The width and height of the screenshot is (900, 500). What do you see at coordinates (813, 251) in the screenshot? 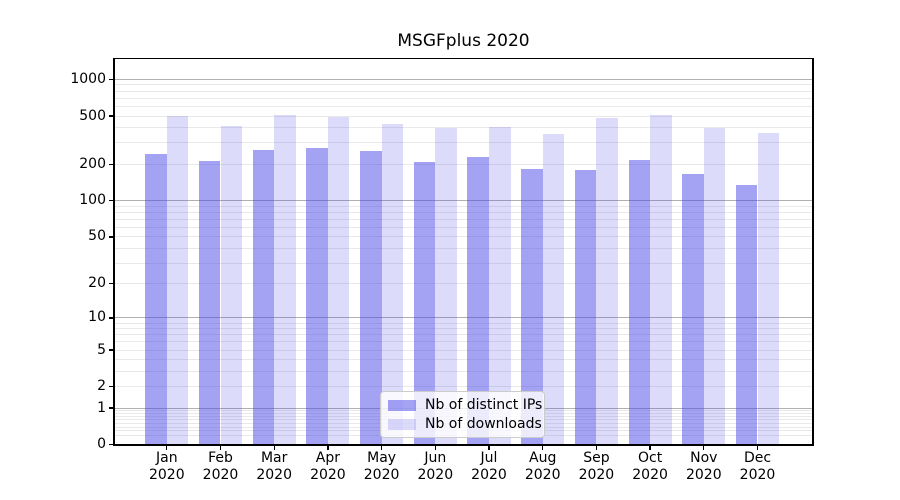
I see `spine-right` at bounding box center [813, 251].